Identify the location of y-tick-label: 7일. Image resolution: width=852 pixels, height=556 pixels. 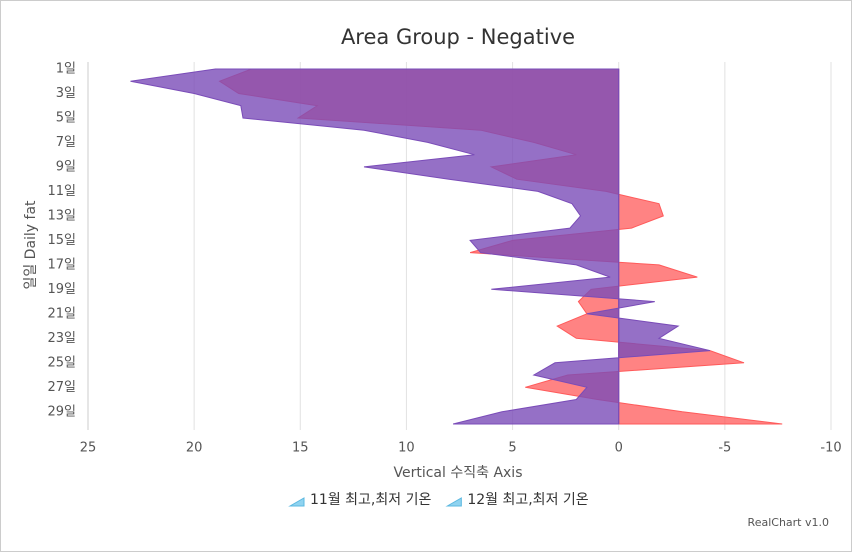
(66, 142).